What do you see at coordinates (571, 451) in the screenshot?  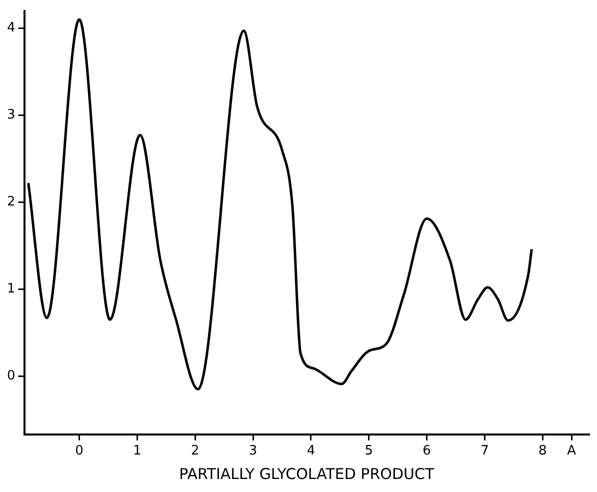 I see `x-tick-label: A` at bounding box center [571, 451].